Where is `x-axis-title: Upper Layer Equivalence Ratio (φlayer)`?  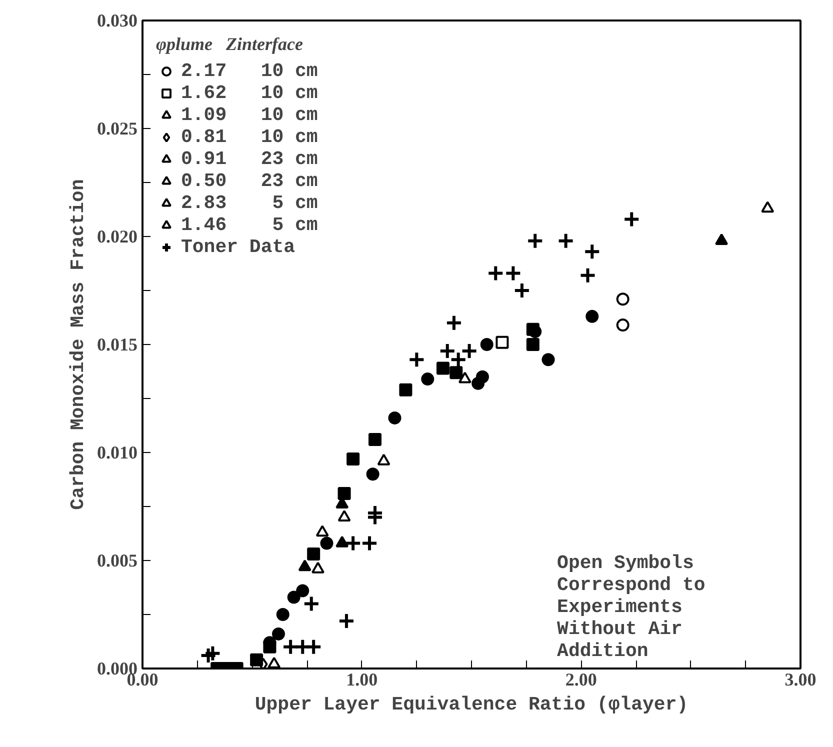 x-axis-title: Upper Layer Equivalence Ratio (φlayer) is located at coordinates (471, 705).